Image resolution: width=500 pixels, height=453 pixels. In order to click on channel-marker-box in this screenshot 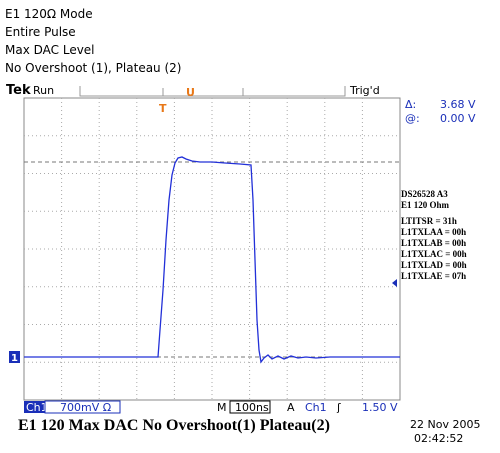, I will do `click(14, 357)`.